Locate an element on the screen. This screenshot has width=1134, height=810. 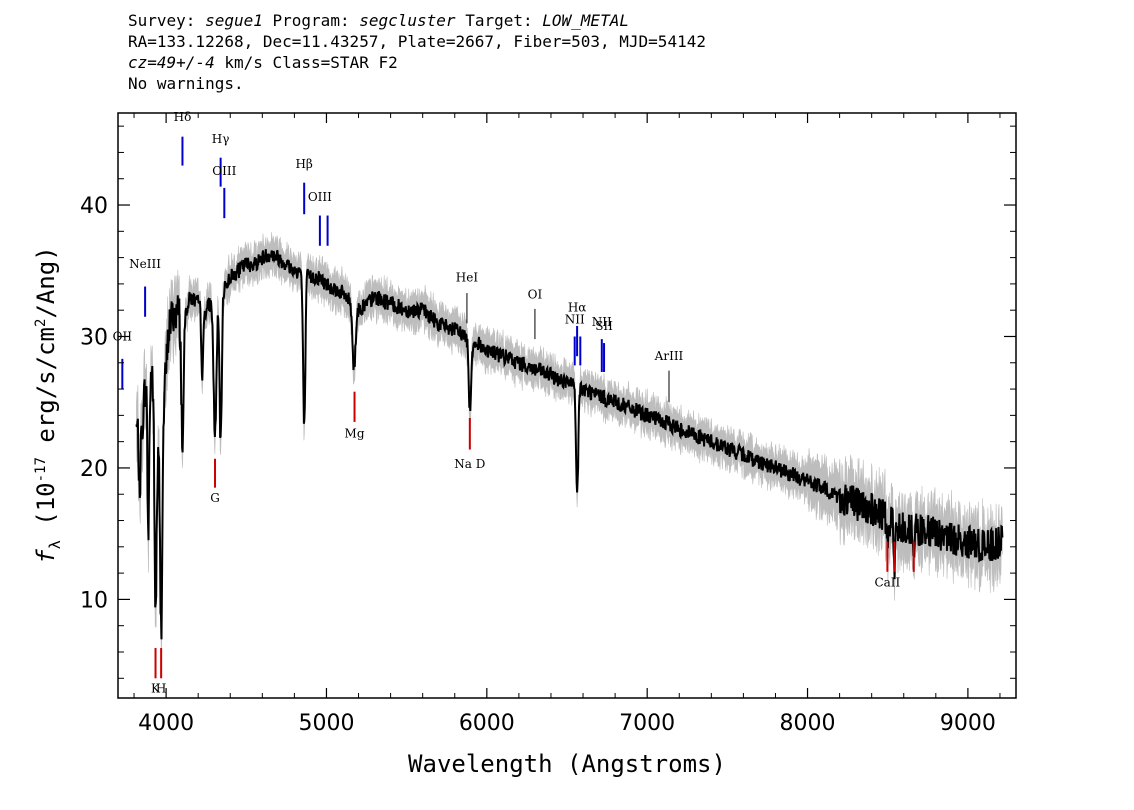
x-tick-label: 8000 is located at coordinates (808, 723).